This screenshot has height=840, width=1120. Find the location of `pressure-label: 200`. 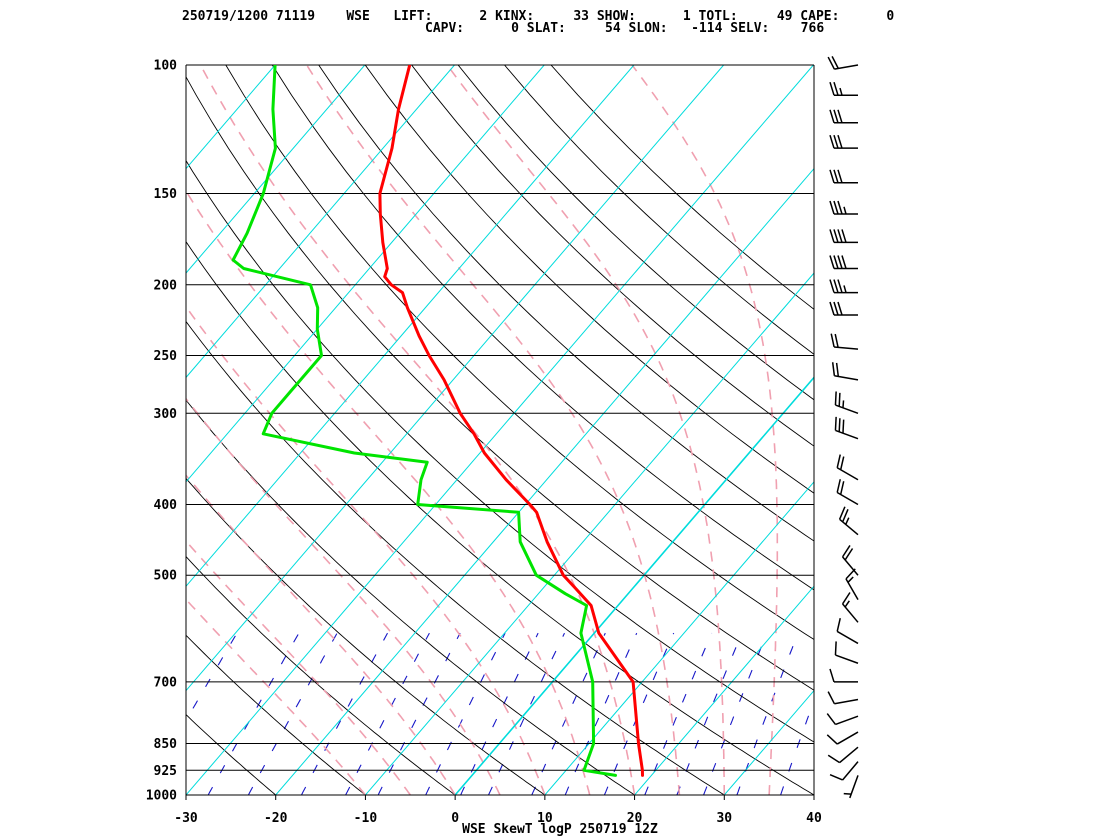

pressure-label: 200 is located at coordinates (166, 285).